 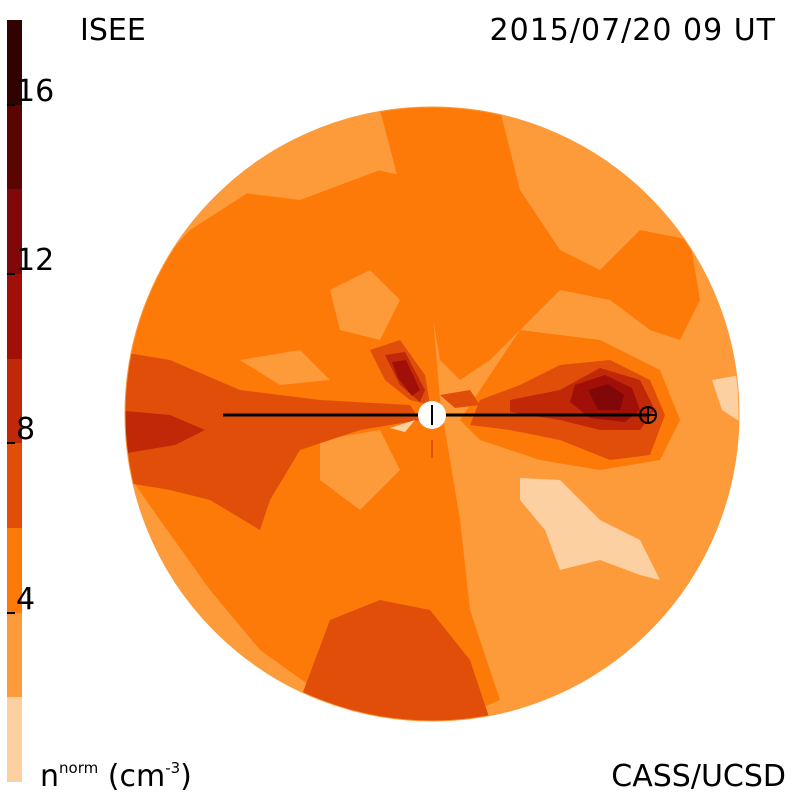 What do you see at coordinates (113, 30) in the screenshot?
I see `instrument-title: ISEE` at bounding box center [113, 30].